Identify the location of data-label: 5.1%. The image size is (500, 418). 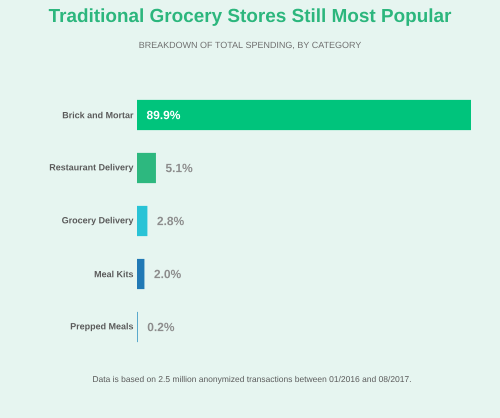
(179, 168).